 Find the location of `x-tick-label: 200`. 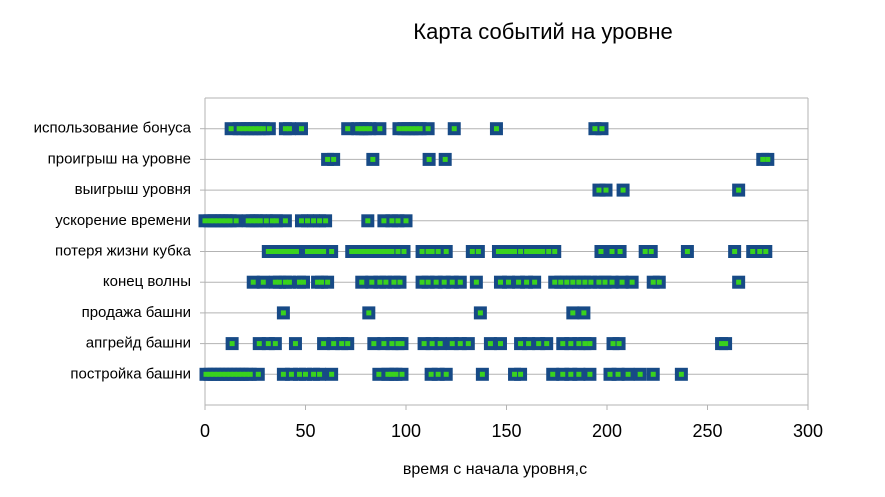

x-tick-label: 200 is located at coordinates (607, 431).